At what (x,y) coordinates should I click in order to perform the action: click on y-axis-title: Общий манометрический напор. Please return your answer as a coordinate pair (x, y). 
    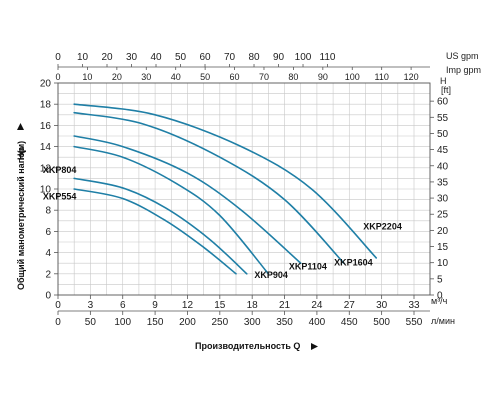
    Looking at the image, I should click on (21, 218).